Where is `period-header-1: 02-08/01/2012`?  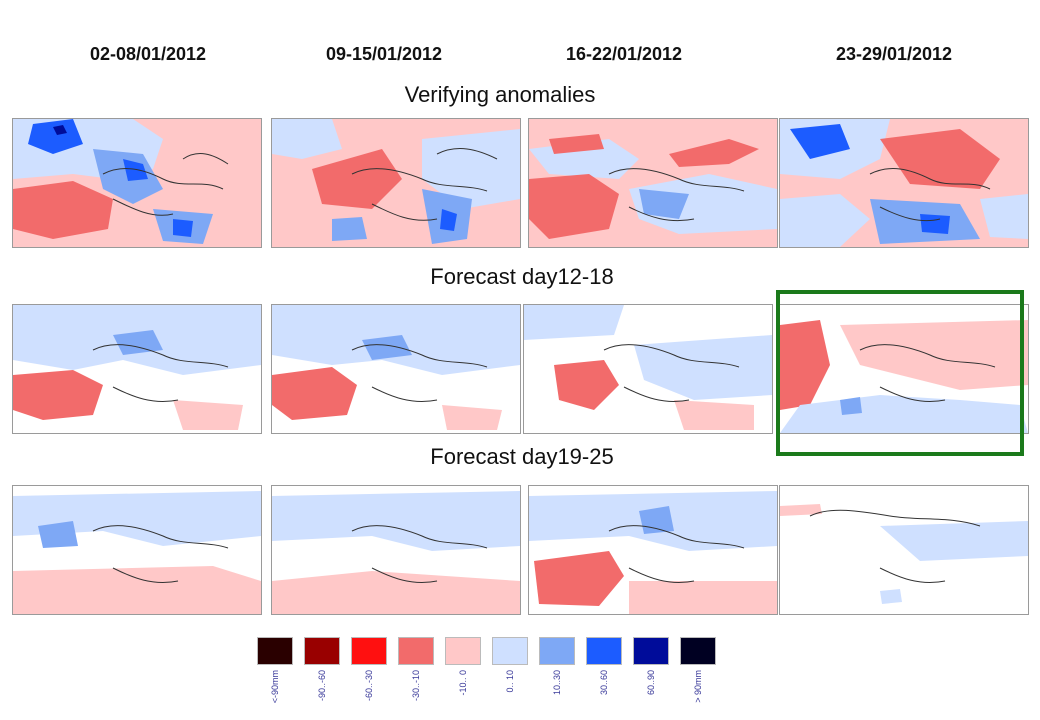 period-header-1: 02-08/01/2012 is located at coordinates (148, 54).